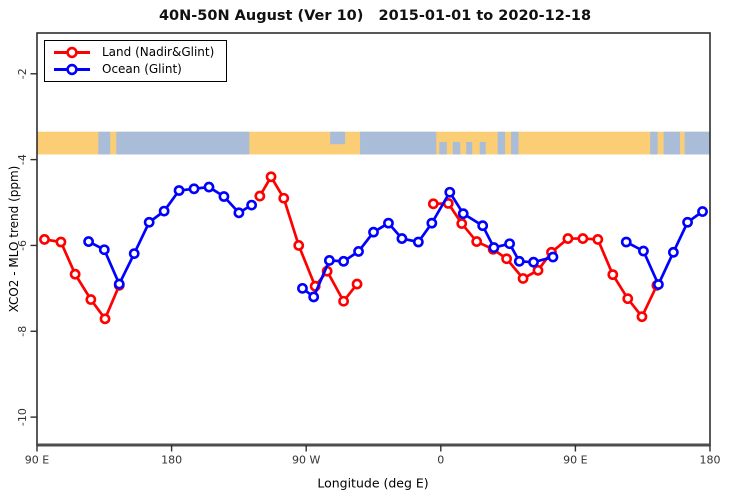 Image resolution: width=750 pixels, height=500 pixels. I want to click on svg-text: -4, so click(22, 159).